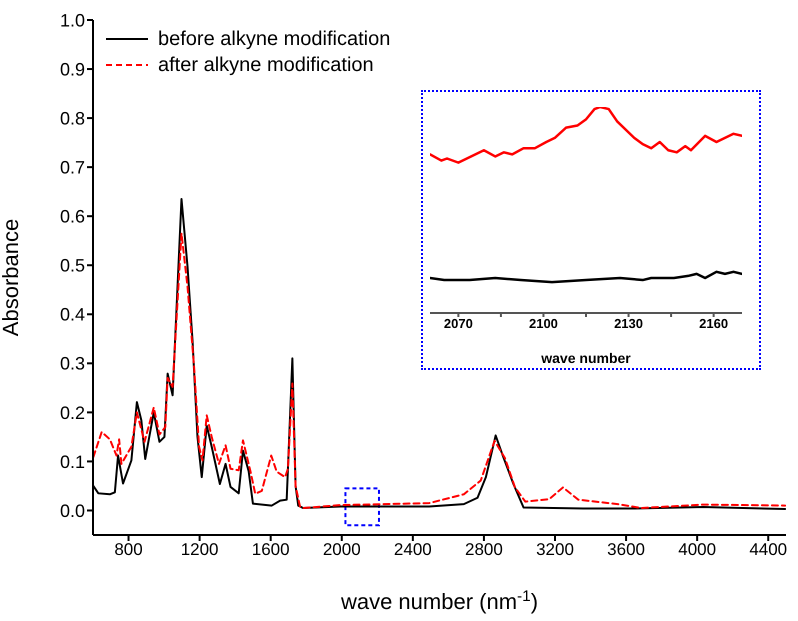 This screenshot has height=621, width=798. I want to click on x-tick-label: 2160, so click(713, 324).